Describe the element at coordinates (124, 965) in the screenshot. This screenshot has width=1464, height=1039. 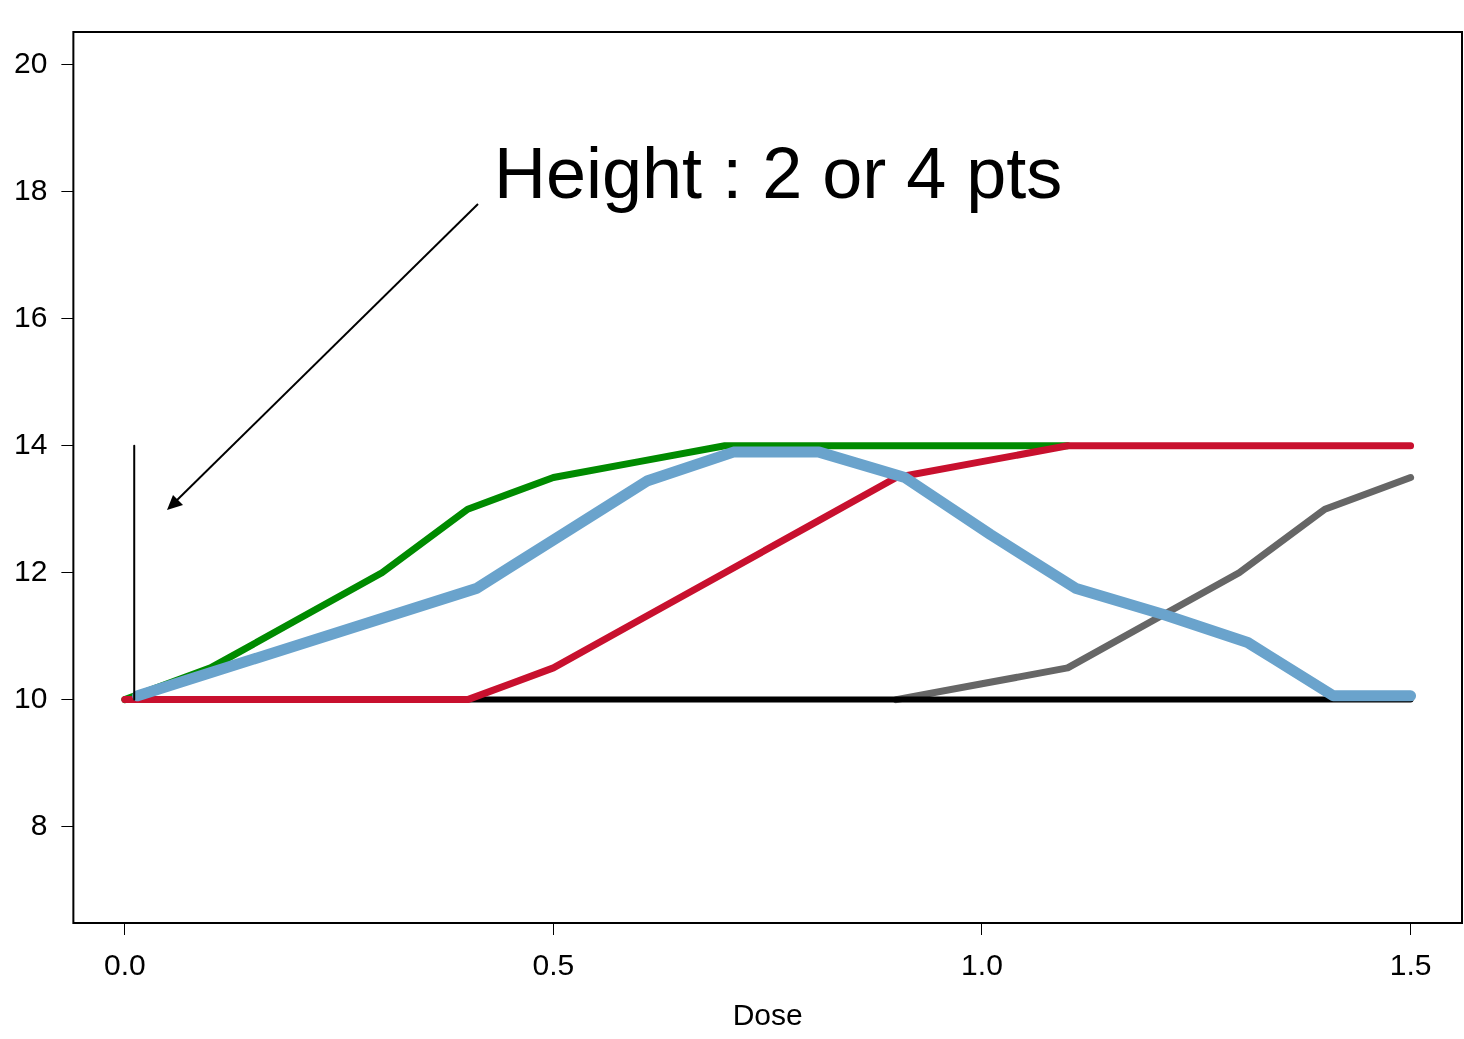
I see `x-tick-label: 0.0` at that location.